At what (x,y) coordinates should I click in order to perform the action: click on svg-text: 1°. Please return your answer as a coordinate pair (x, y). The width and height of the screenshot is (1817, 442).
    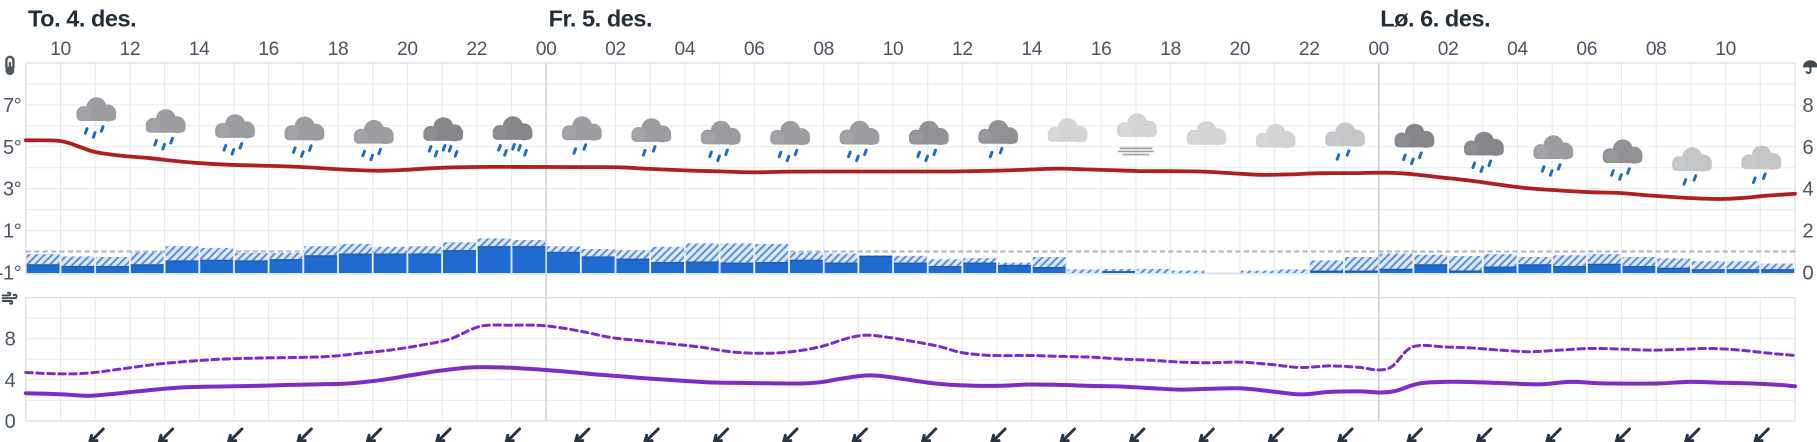
    Looking at the image, I should click on (12, 232).